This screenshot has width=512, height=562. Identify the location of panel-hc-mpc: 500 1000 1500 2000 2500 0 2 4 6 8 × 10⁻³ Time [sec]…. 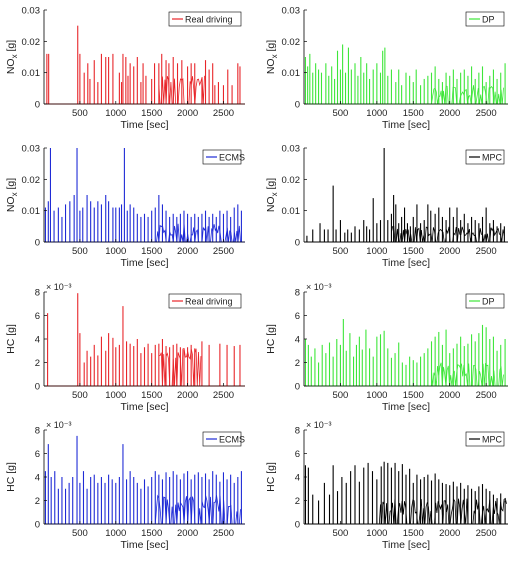
(386, 485).